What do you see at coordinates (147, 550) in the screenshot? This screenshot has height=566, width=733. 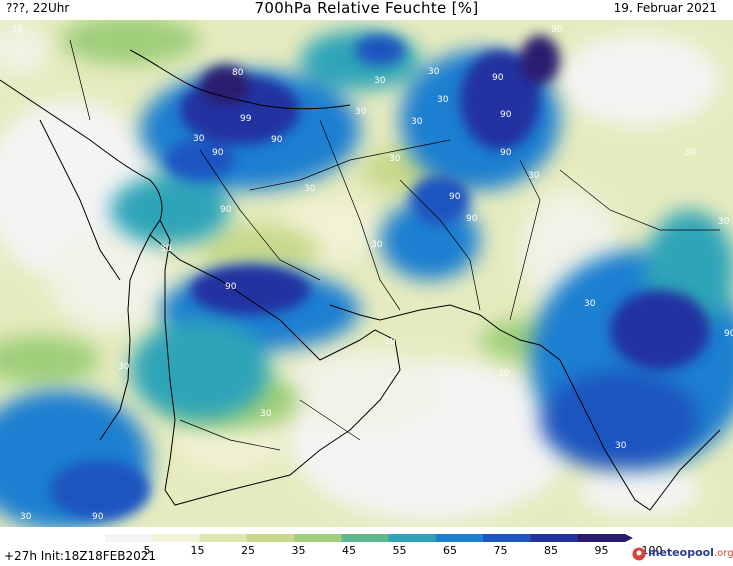 I see `colorbar-tick-label: 5` at bounding box center [147, 550].